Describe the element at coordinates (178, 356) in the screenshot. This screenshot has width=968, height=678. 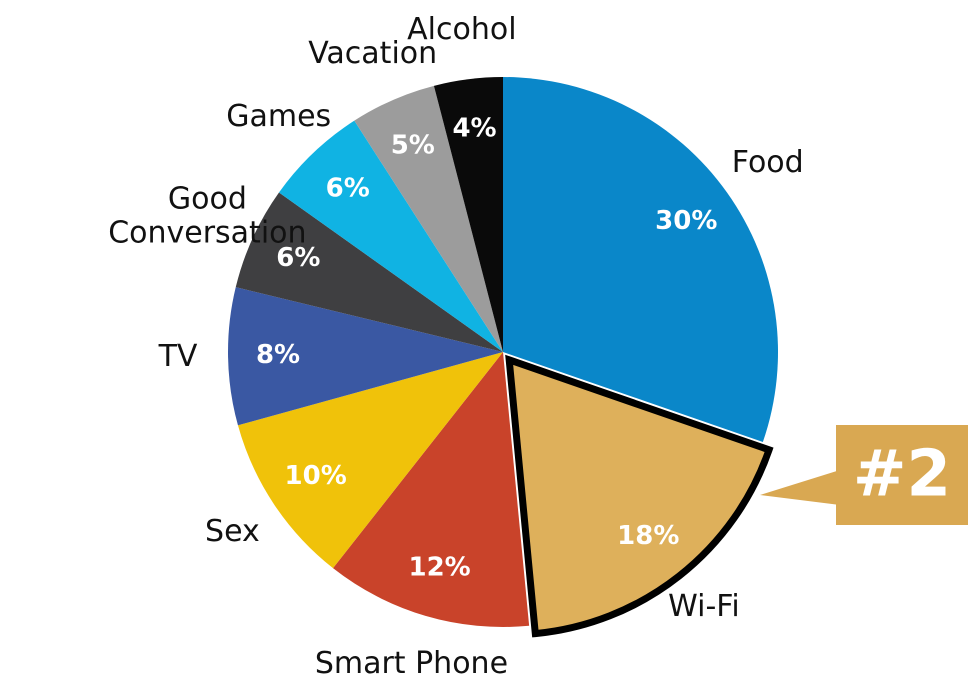
I see `slice-label: TV` at that location.